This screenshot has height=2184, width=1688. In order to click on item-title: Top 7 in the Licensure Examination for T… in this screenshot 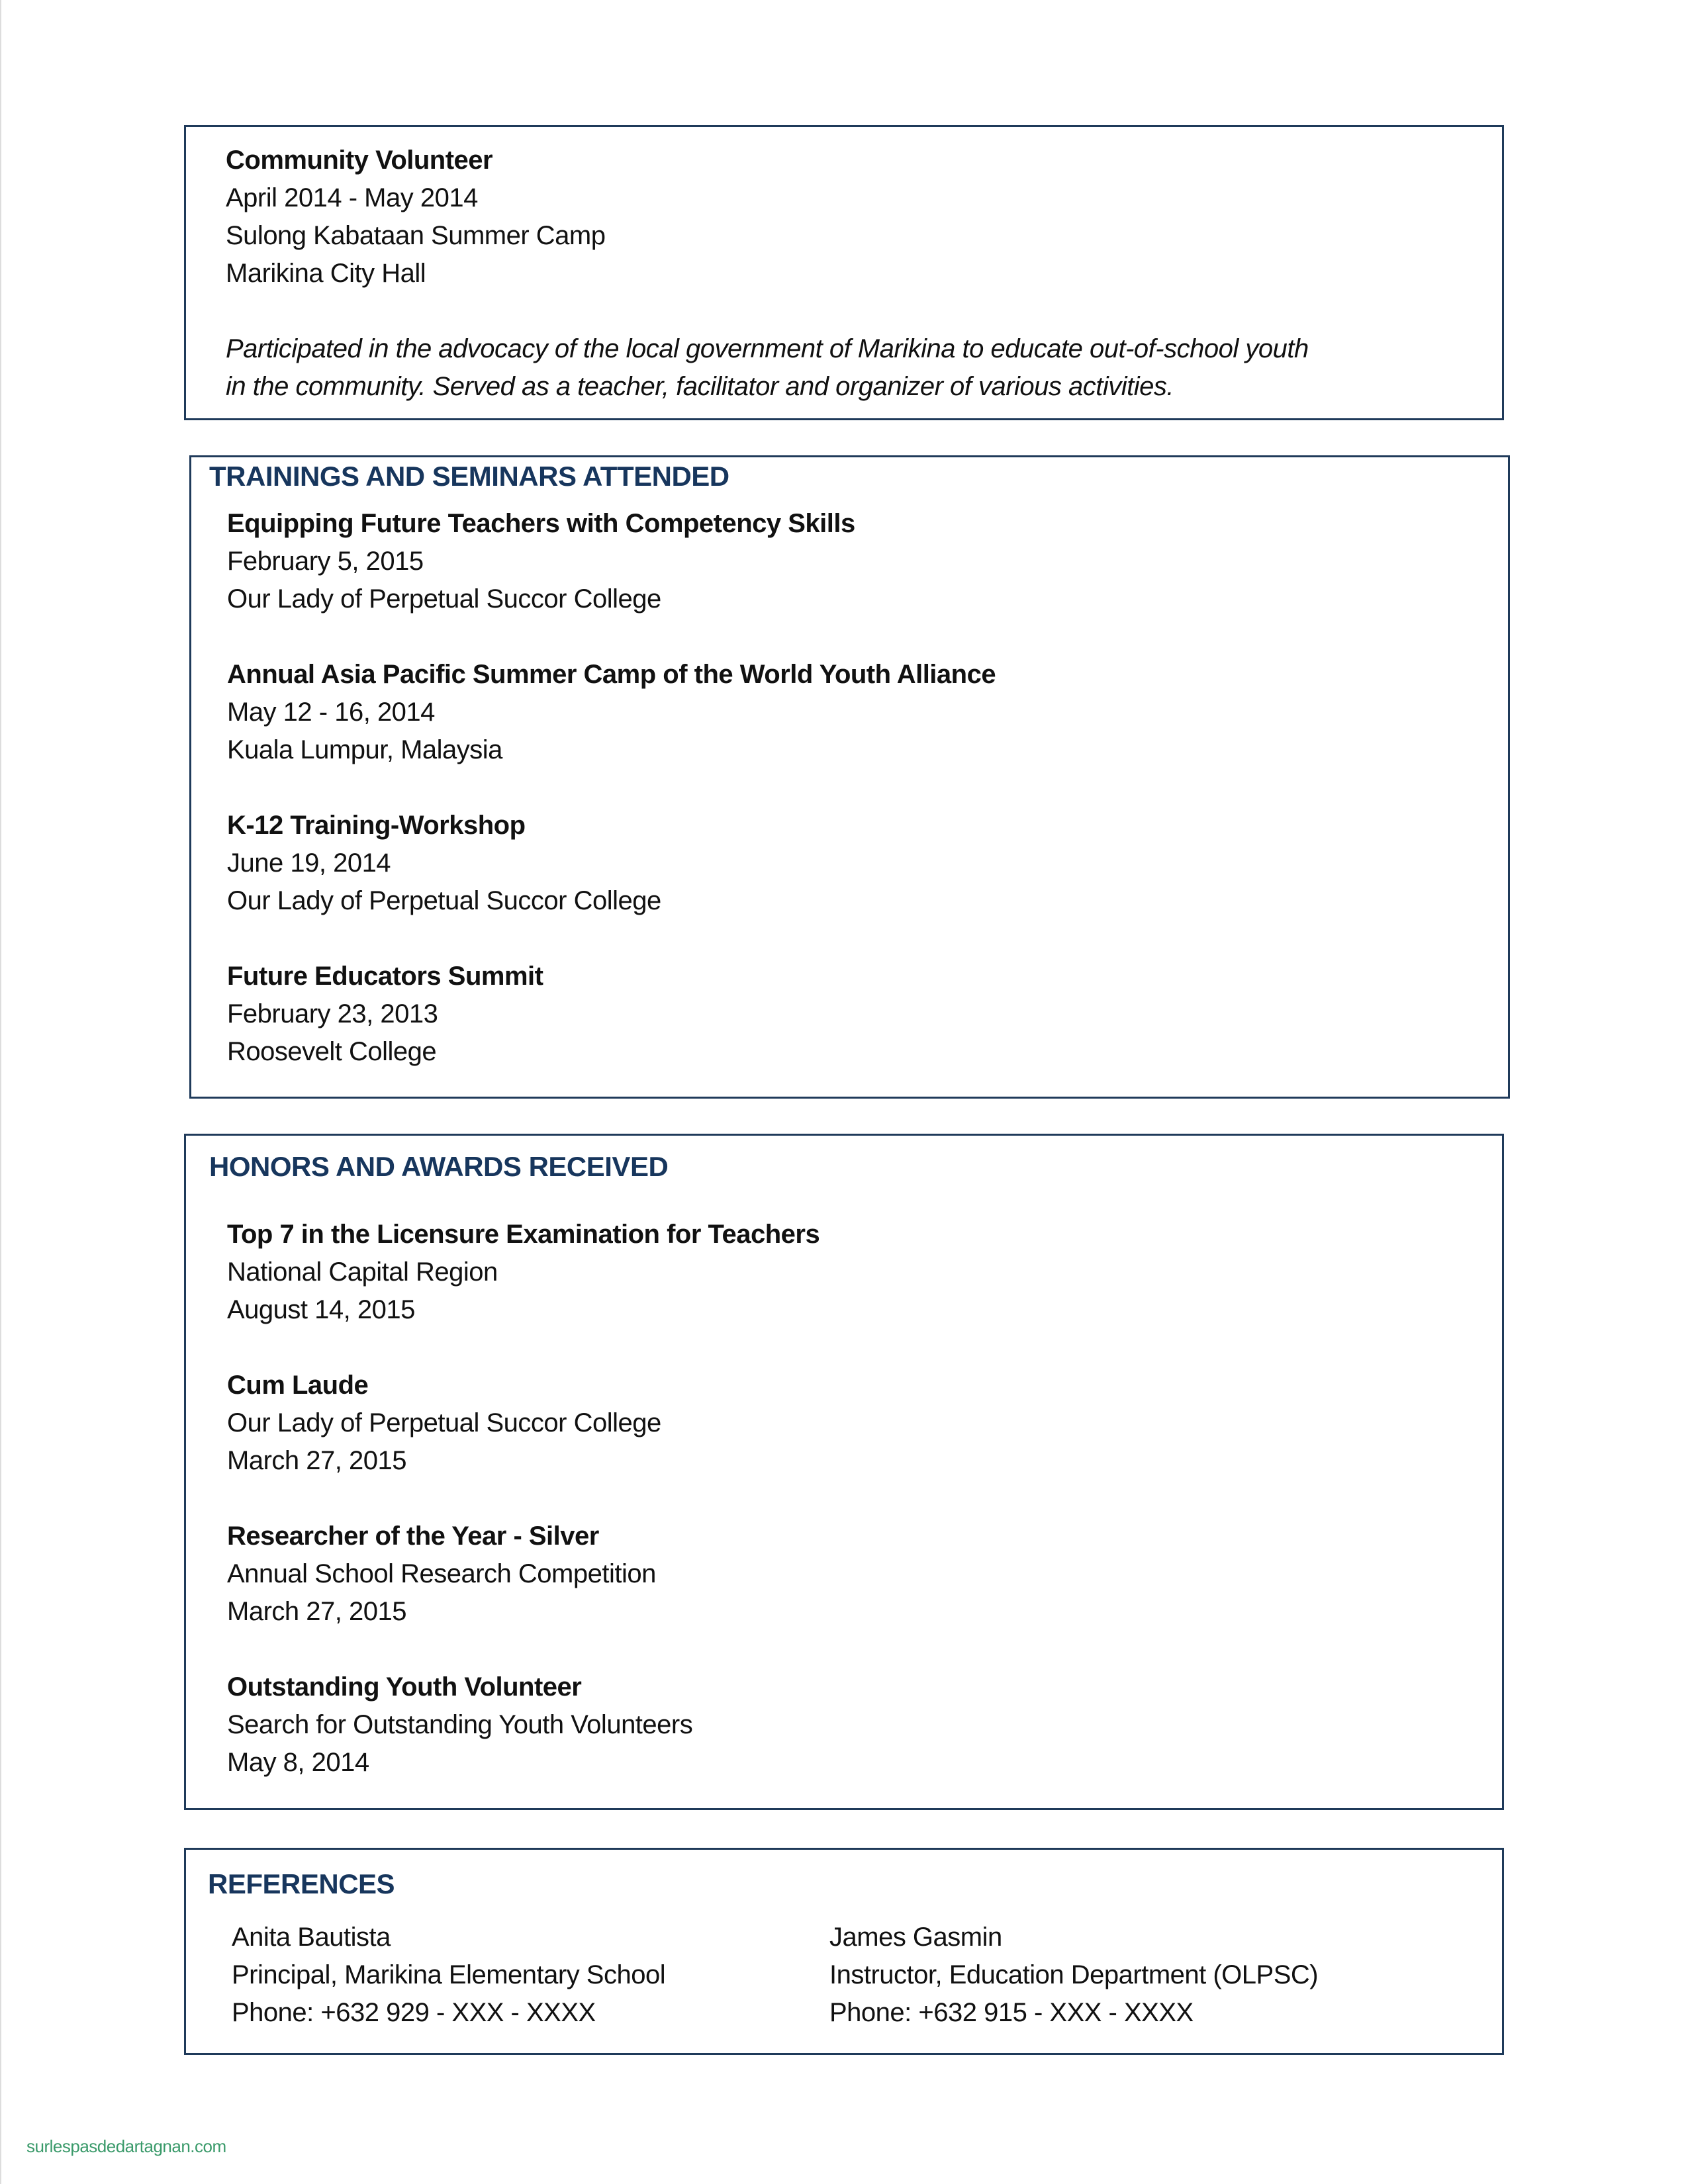, I will do `click(523, 1234)`.